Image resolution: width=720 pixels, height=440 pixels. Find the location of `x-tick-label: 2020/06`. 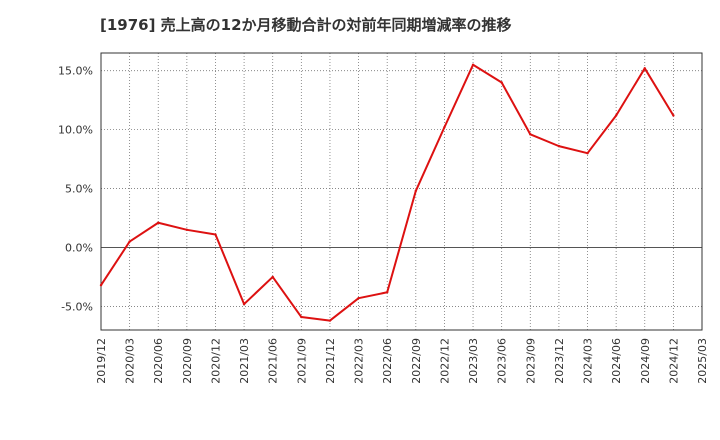

x-tick-label: 2020/06 is located at coordinates (158, 361).